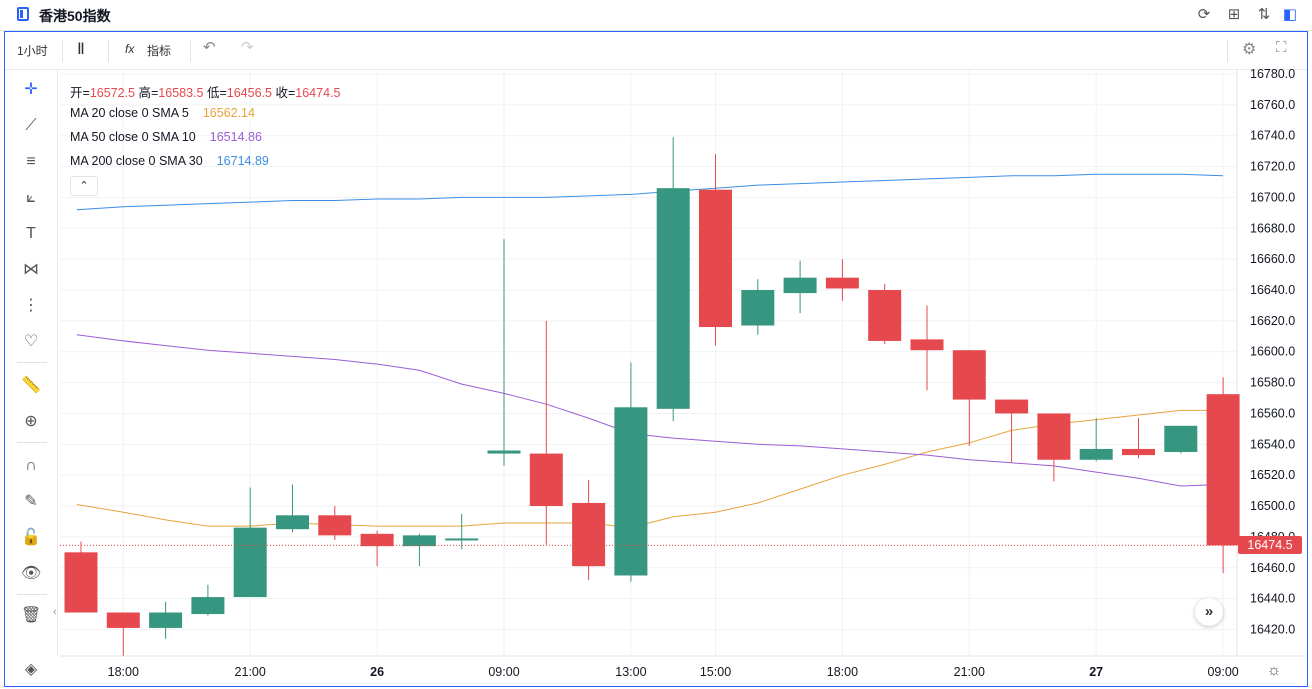 This screenshot has width=1312, height=689. What do you see at coordinates (1204, 14) in the screenshot?
I see `reload-icon: ⟳` at bounding box center [1204, 14].